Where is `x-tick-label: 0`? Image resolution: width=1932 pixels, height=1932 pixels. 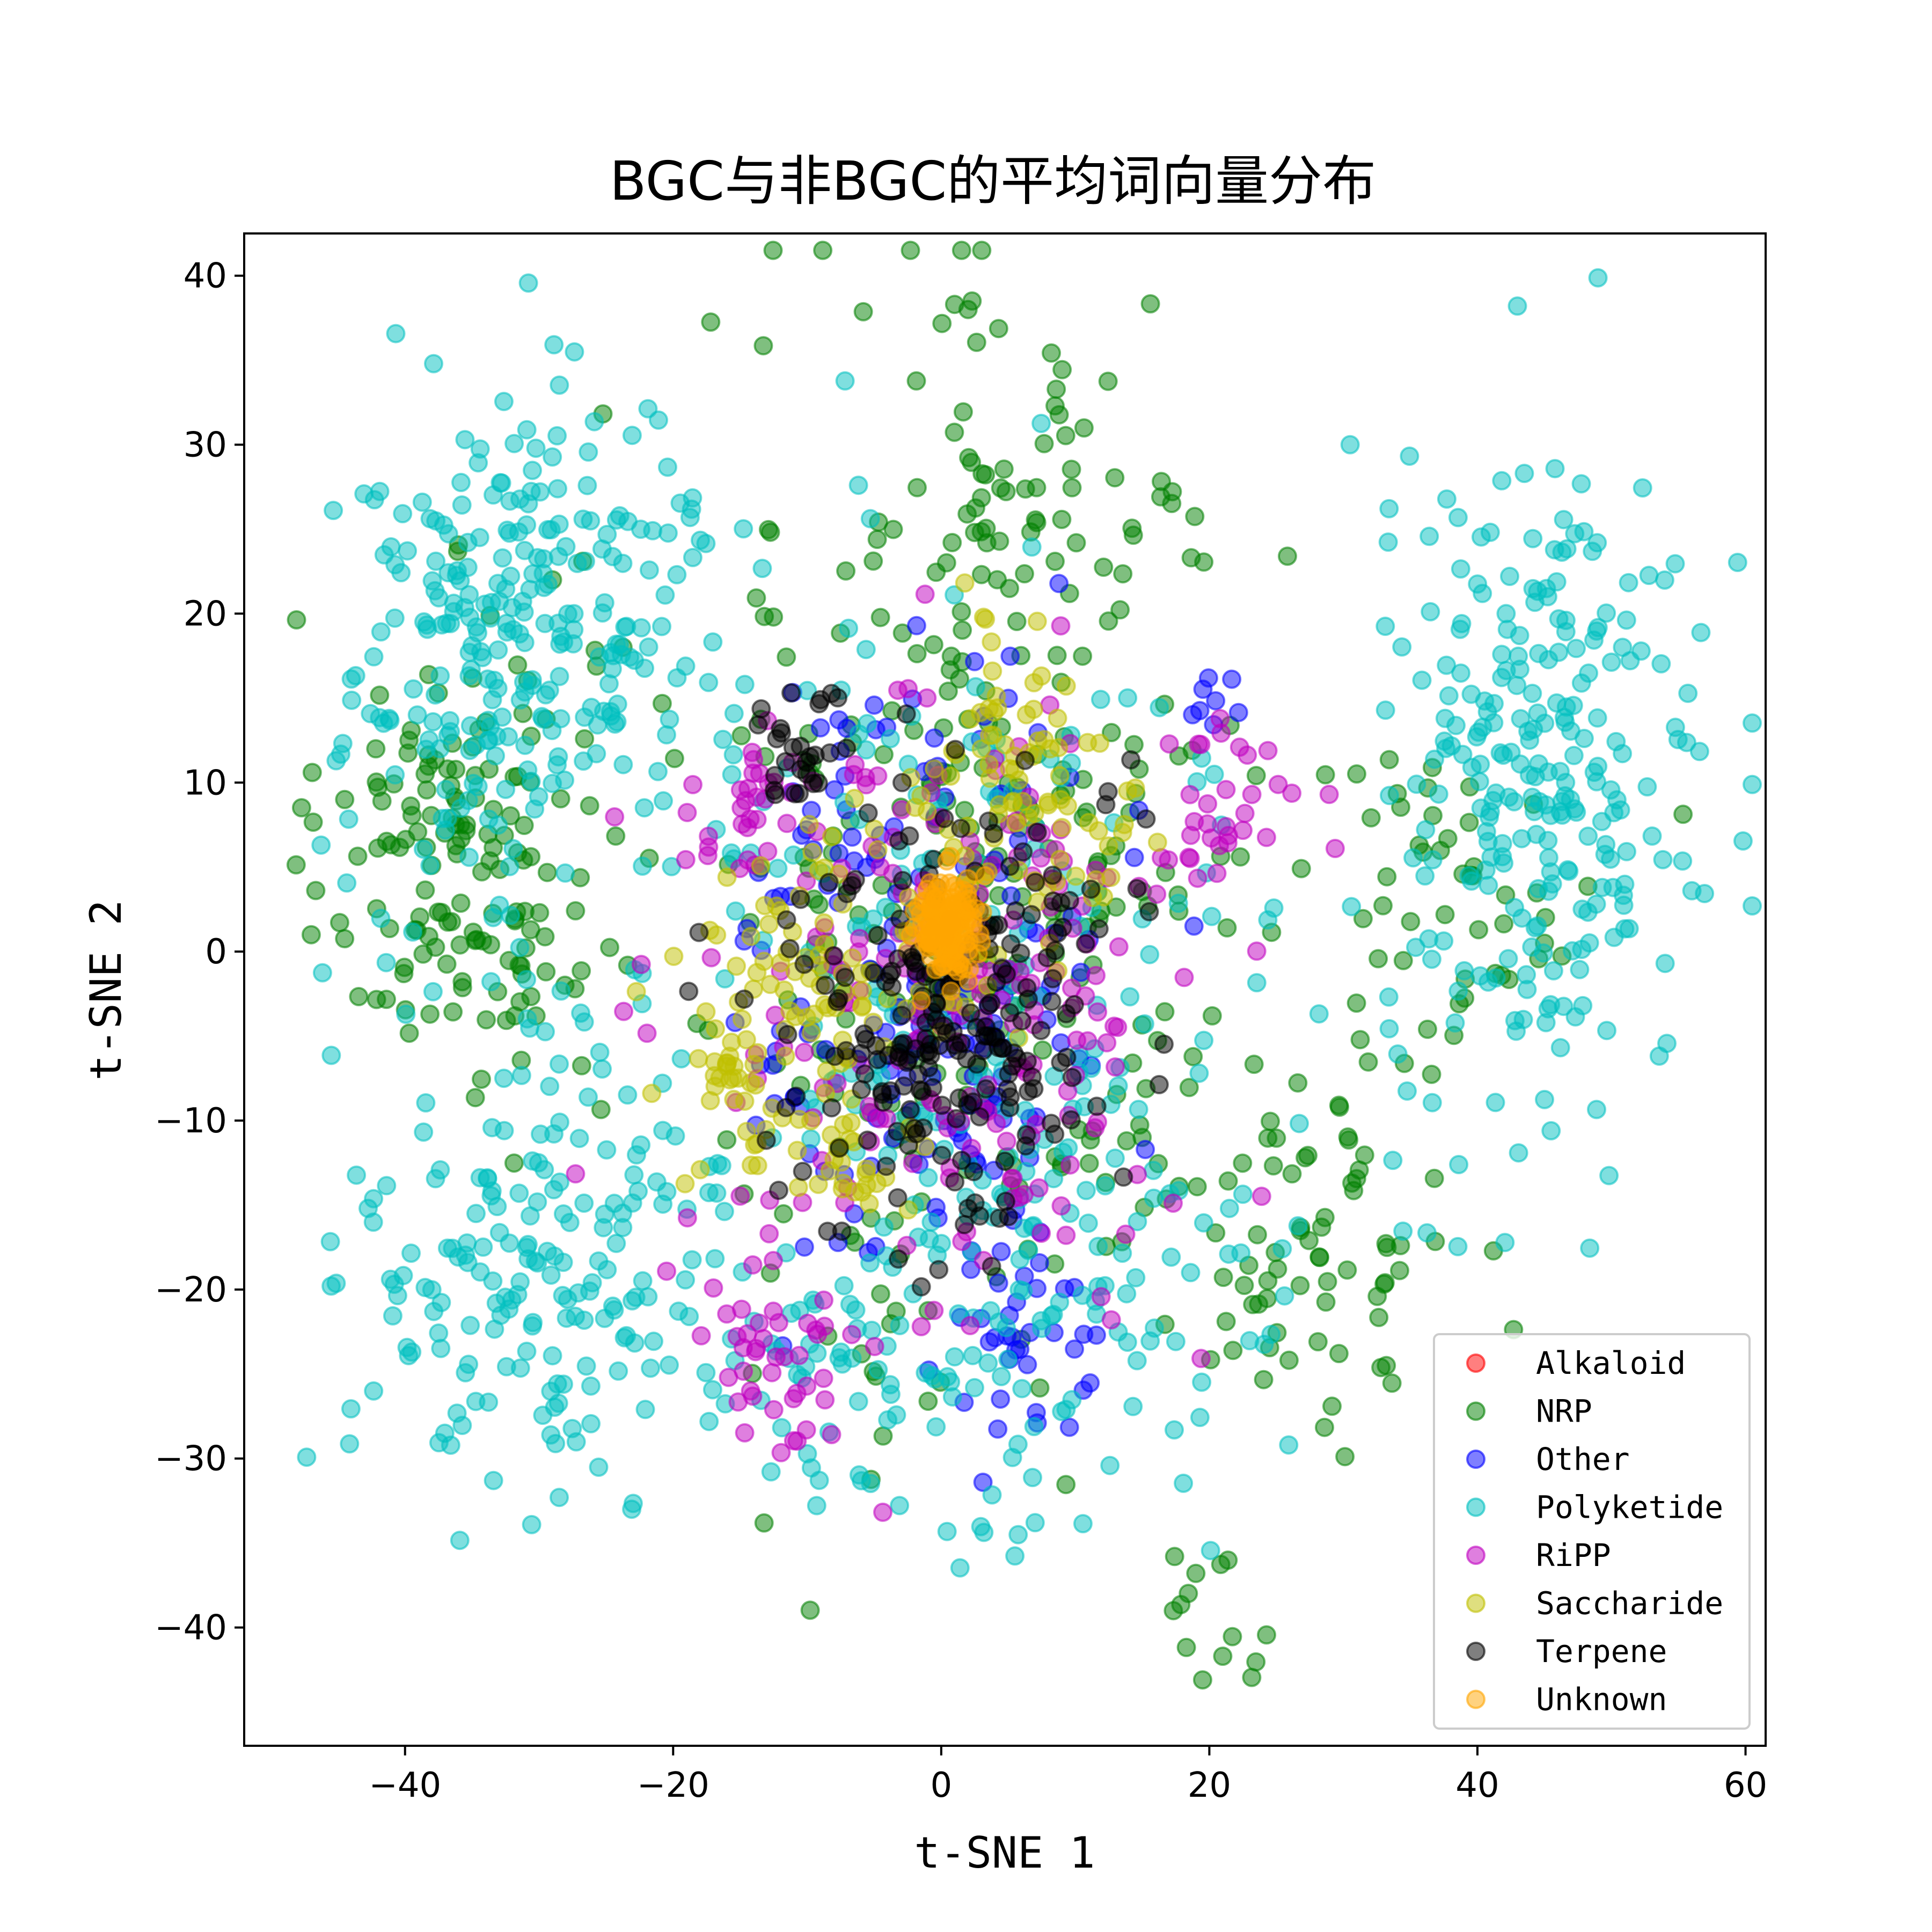
x-tick-label: 0 is located at coordinates (941, 1785).